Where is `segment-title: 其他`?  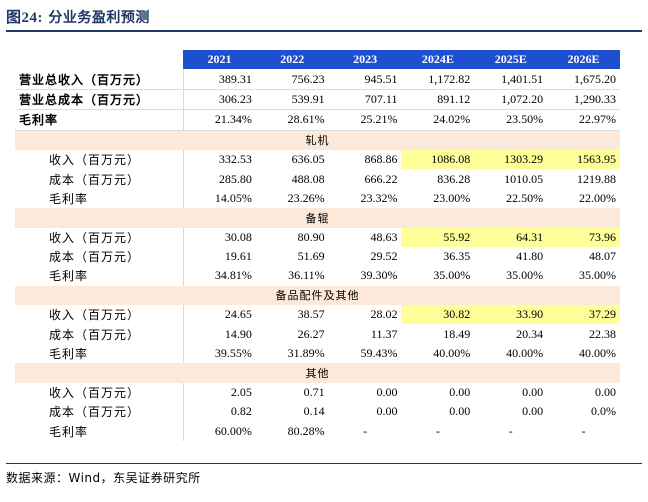 segment-title: 其他 is located at coordinates (317, 373).